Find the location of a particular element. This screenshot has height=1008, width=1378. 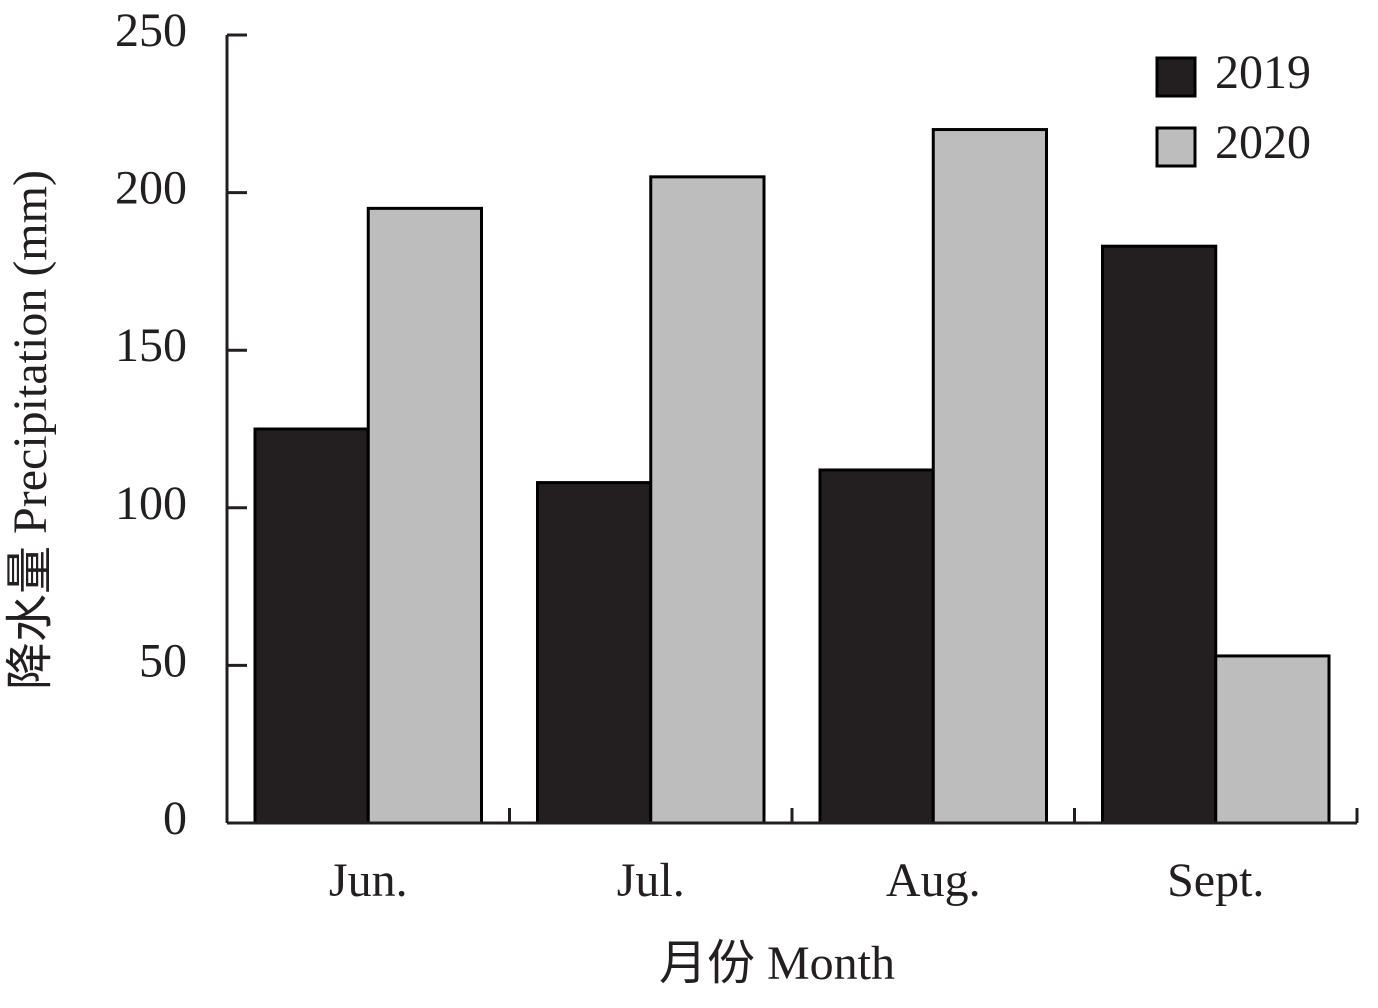

y-axis-label: 降水量 Precipitation (mm) is located at coordinates (30, 430).